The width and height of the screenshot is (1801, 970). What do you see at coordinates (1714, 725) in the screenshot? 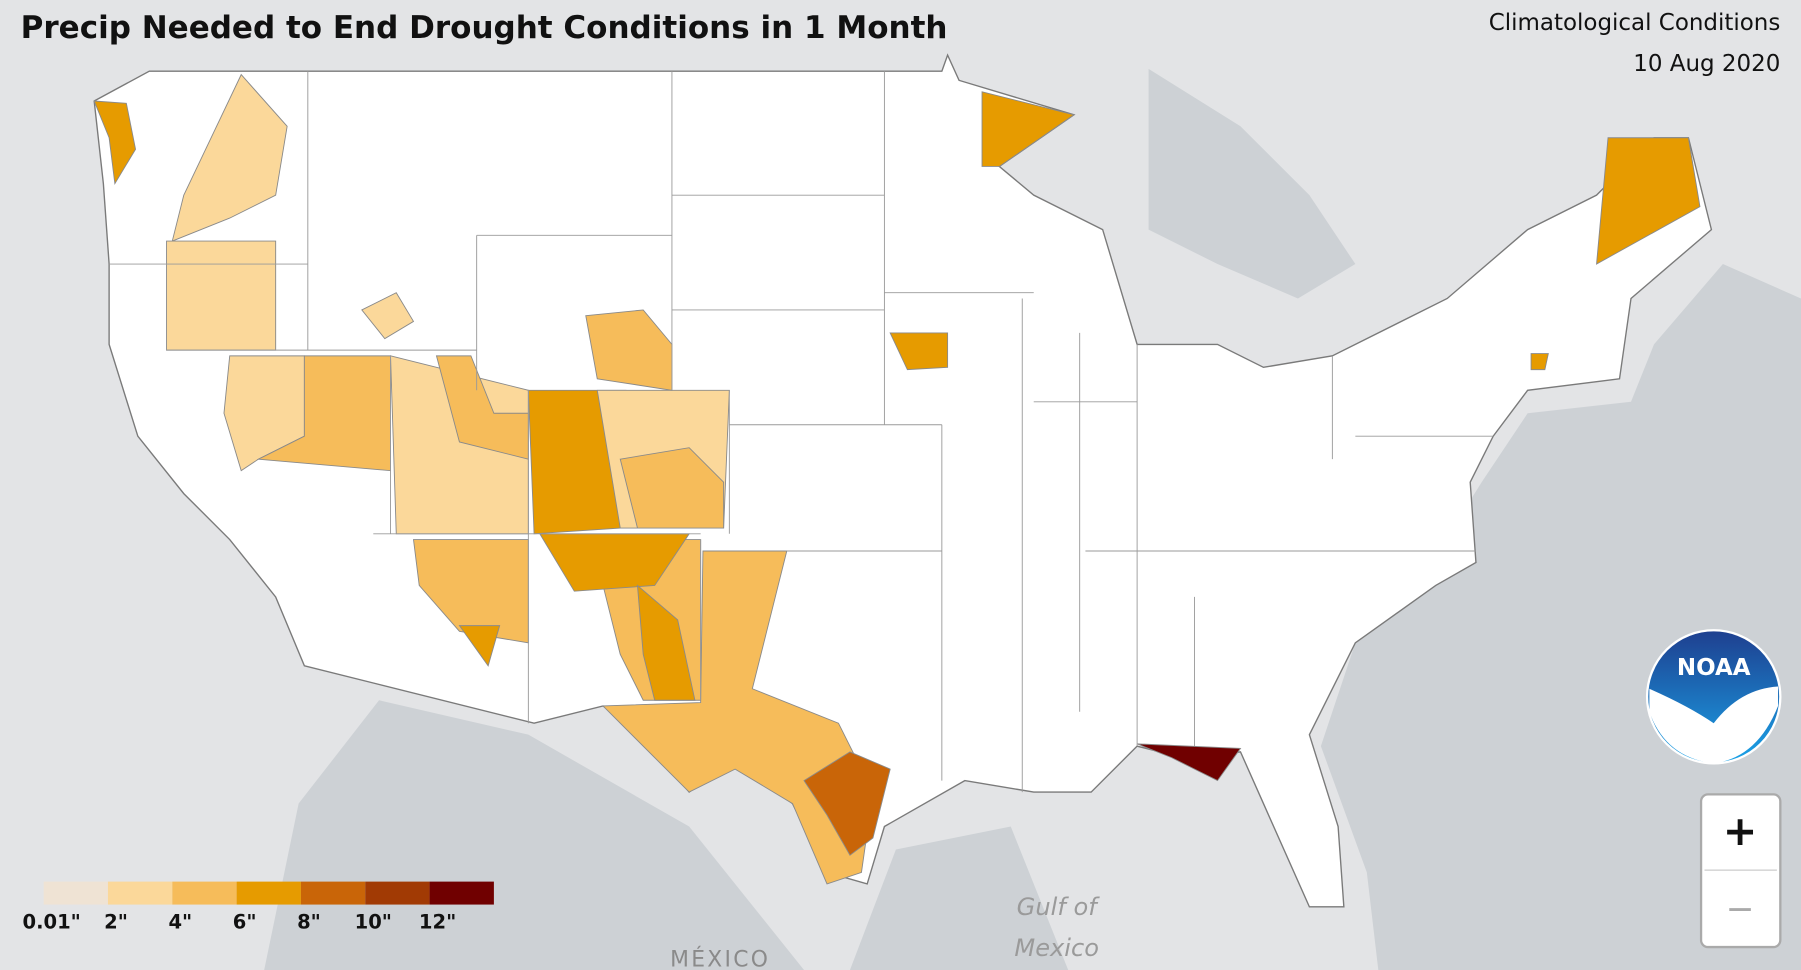
I see `logo-wave` at bounding box center [1714, 725].